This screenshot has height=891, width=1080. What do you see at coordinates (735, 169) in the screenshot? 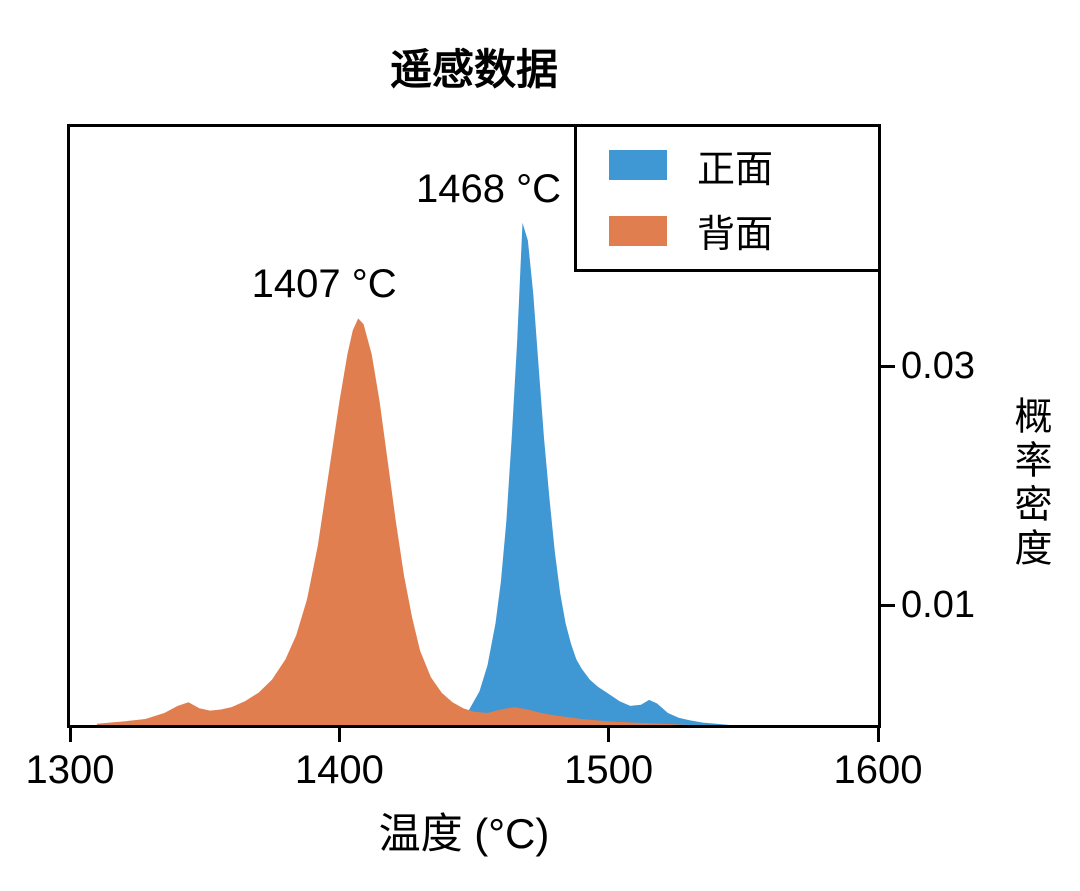
I see `legend-label-front: 正面` at bounding box center [735, 169].